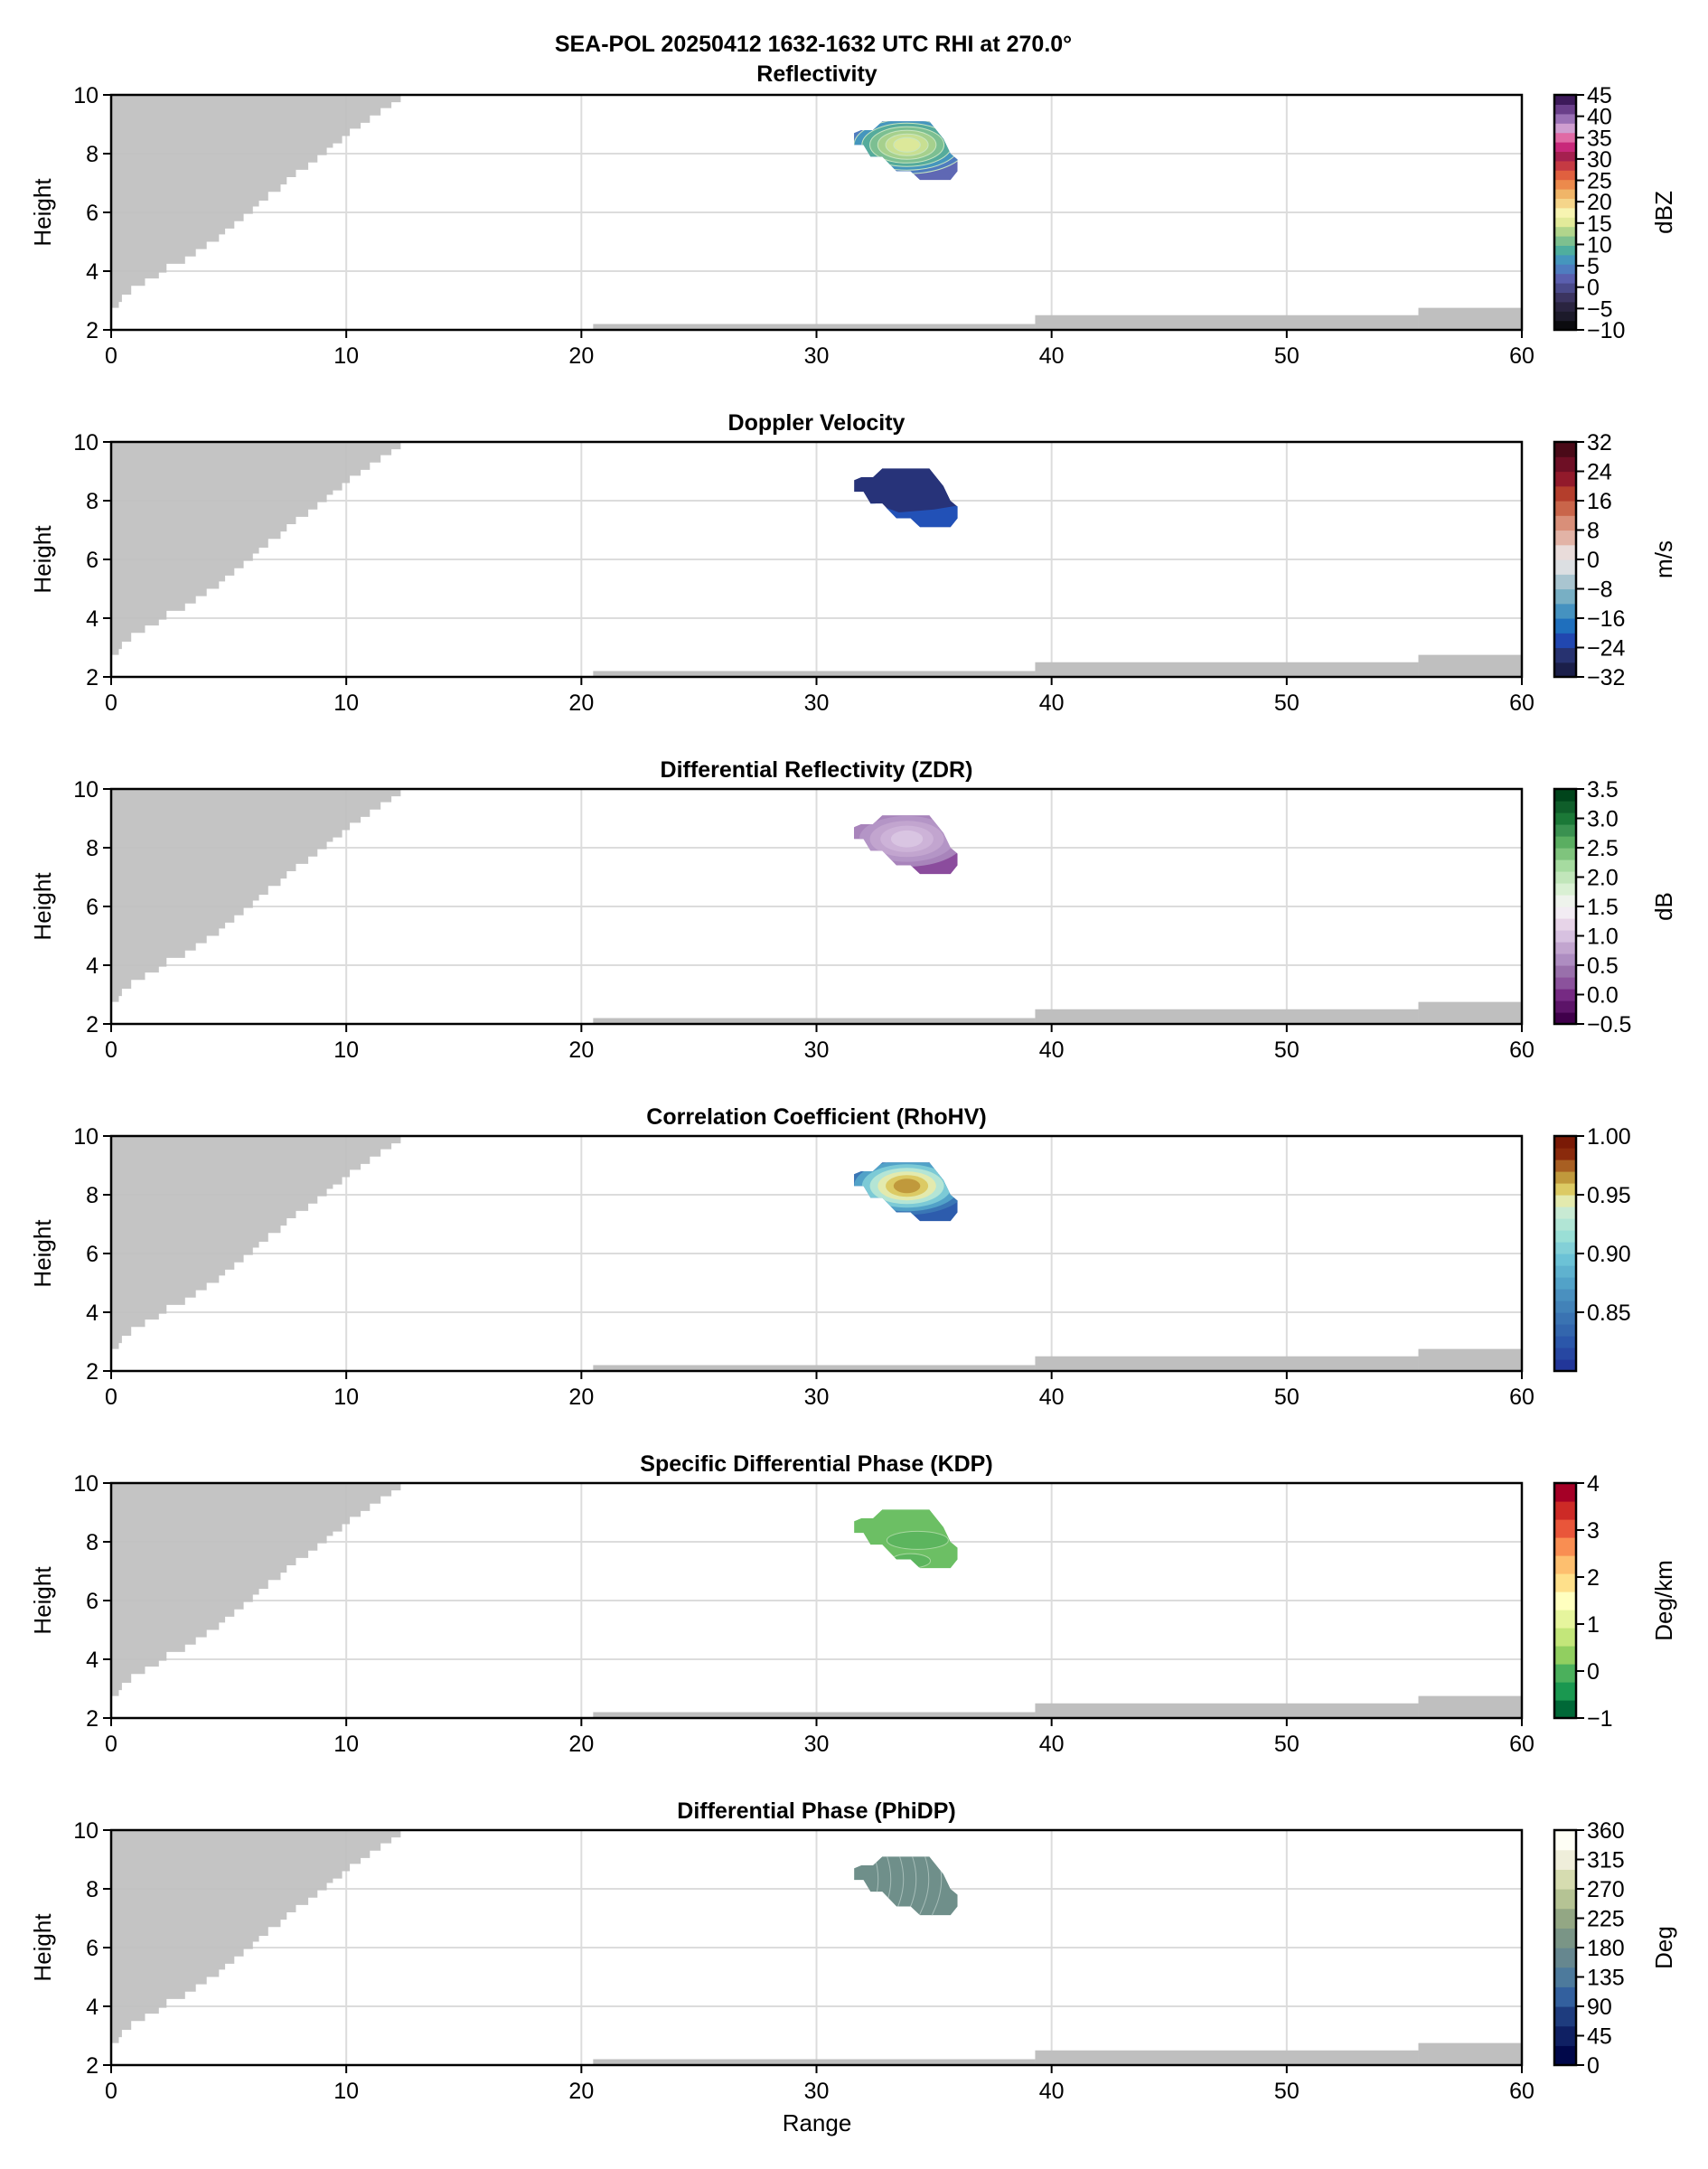 The width and height of the screenshot is (1708, 2169). Describe the element at coordinates (1606, 1979) in the screenshot. I see `colorbar-tick-label: 135` at that location.